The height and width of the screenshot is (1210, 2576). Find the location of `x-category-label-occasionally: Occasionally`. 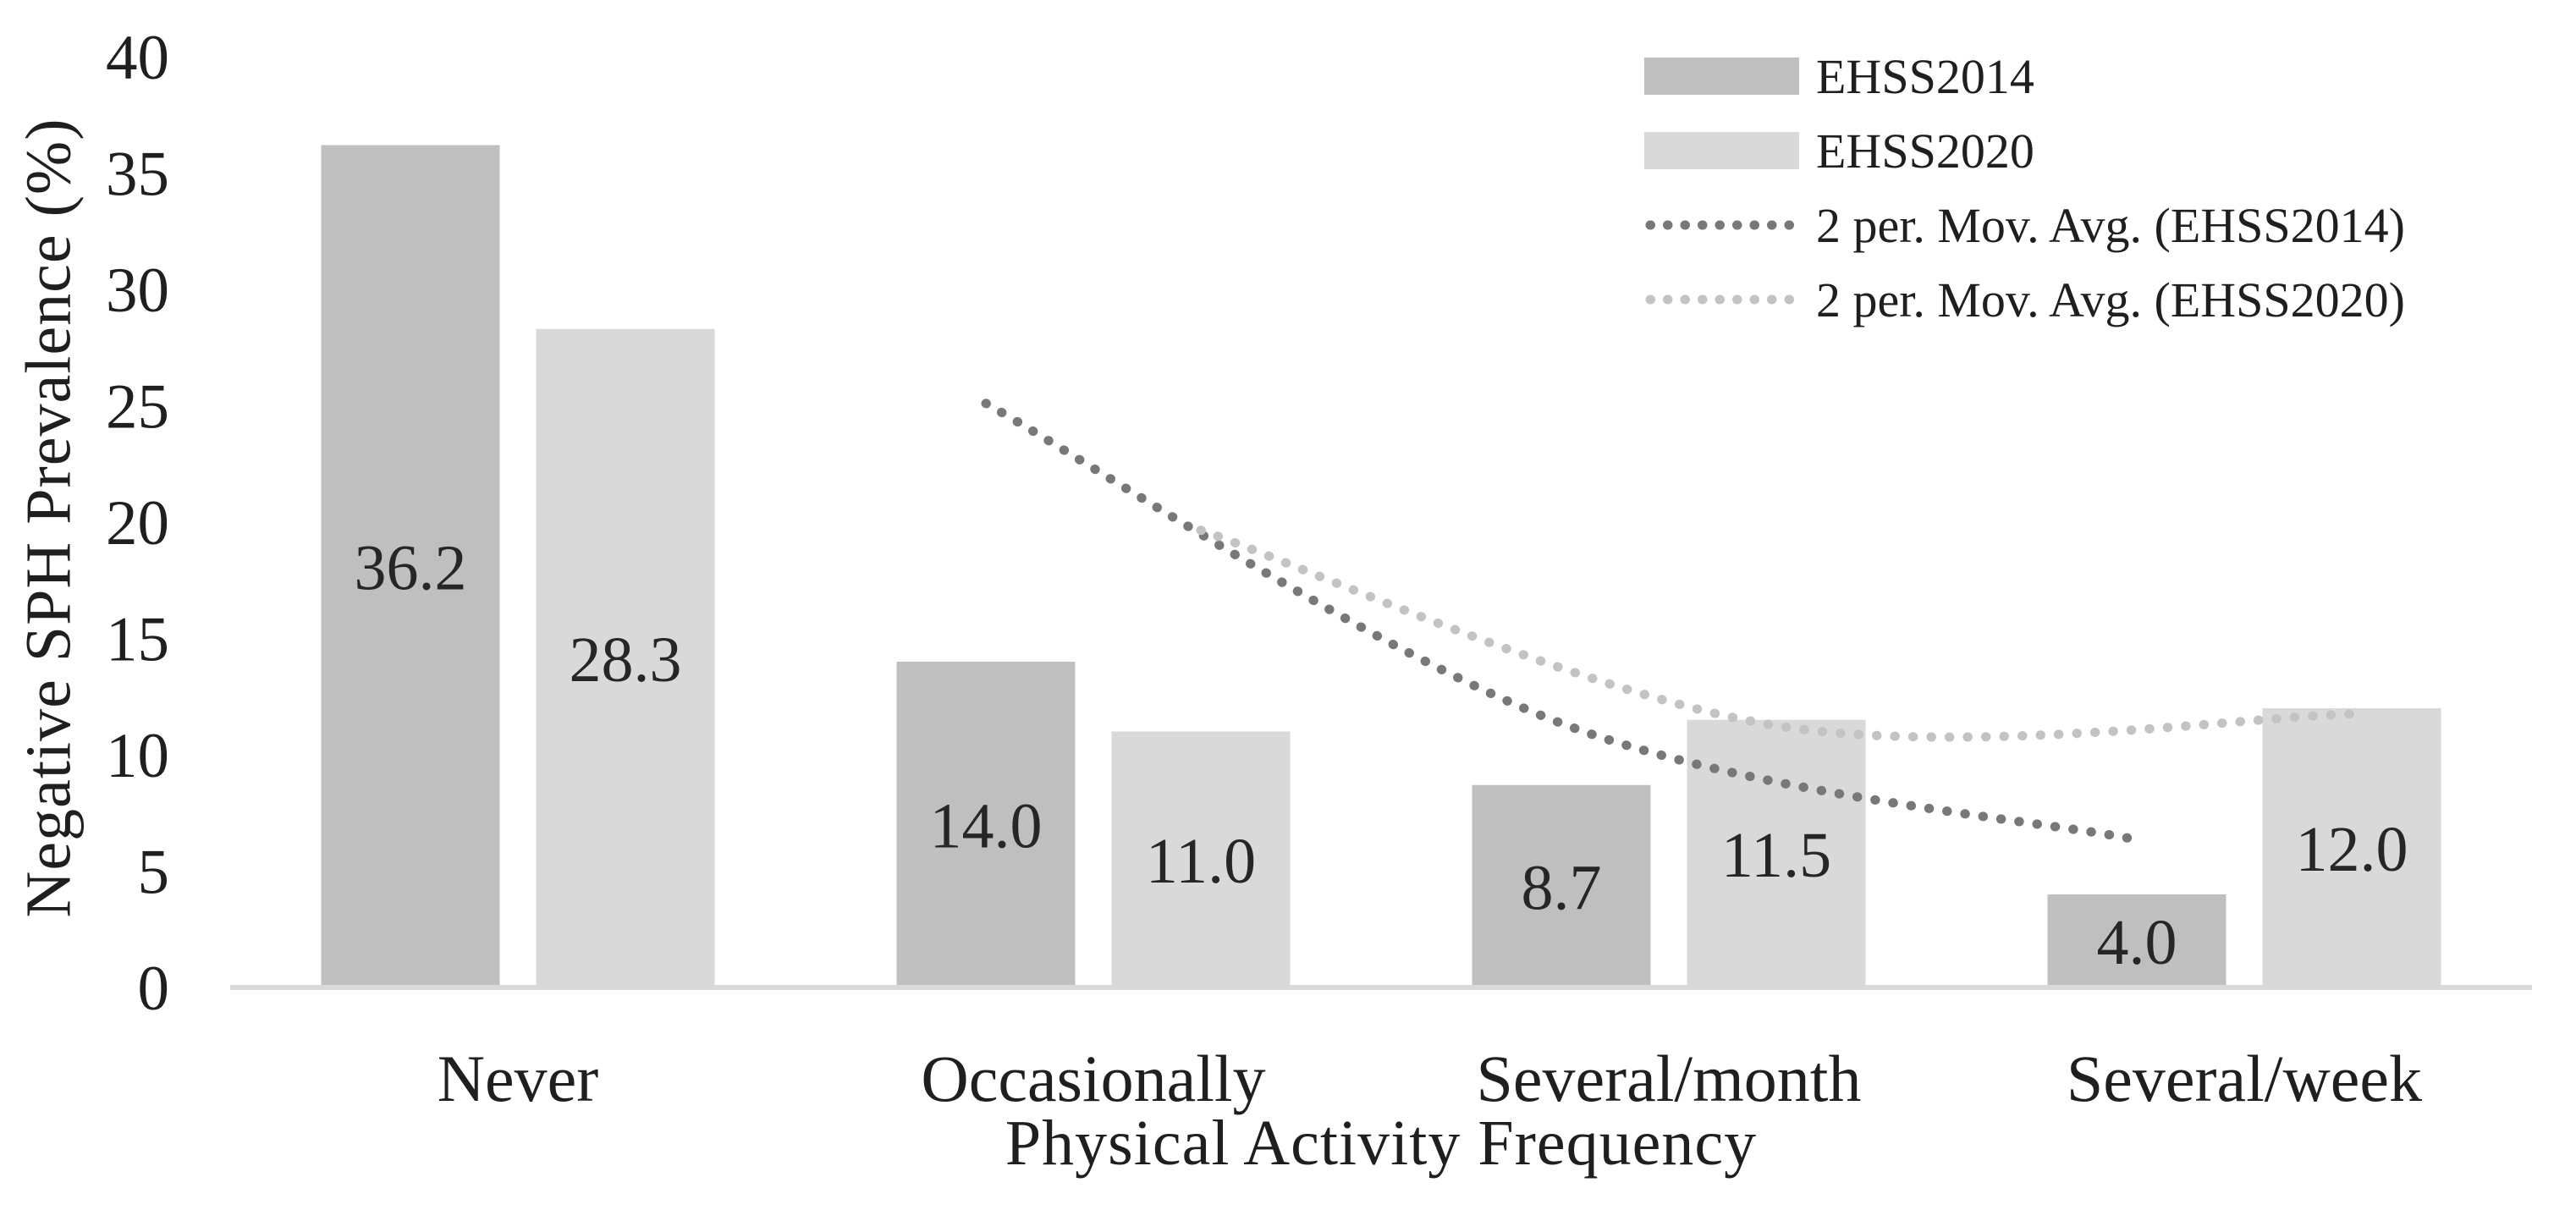

x-category-label-occasionally: Occasionally is located at coordinates (1093, 1078).